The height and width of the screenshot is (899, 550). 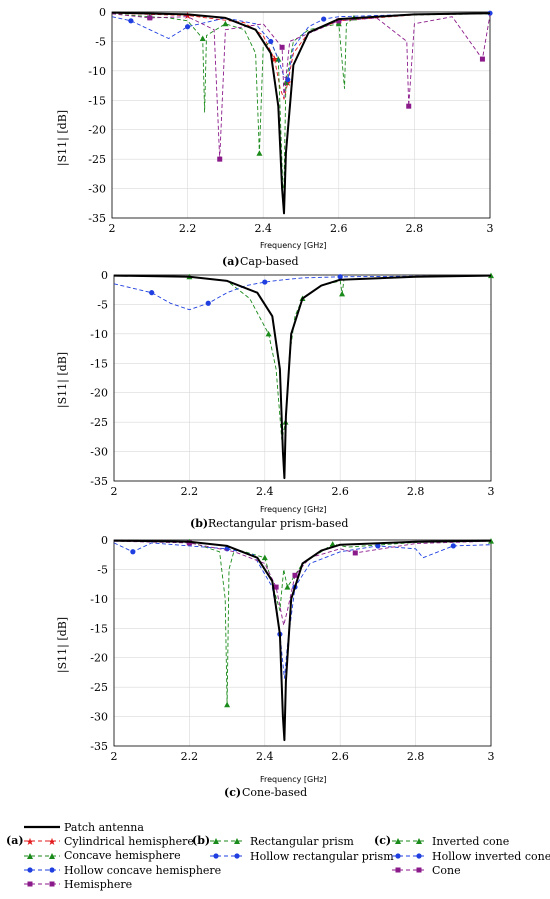 I want to click on caption-b: Rectangular prism-based, so click(x=278, y=523).